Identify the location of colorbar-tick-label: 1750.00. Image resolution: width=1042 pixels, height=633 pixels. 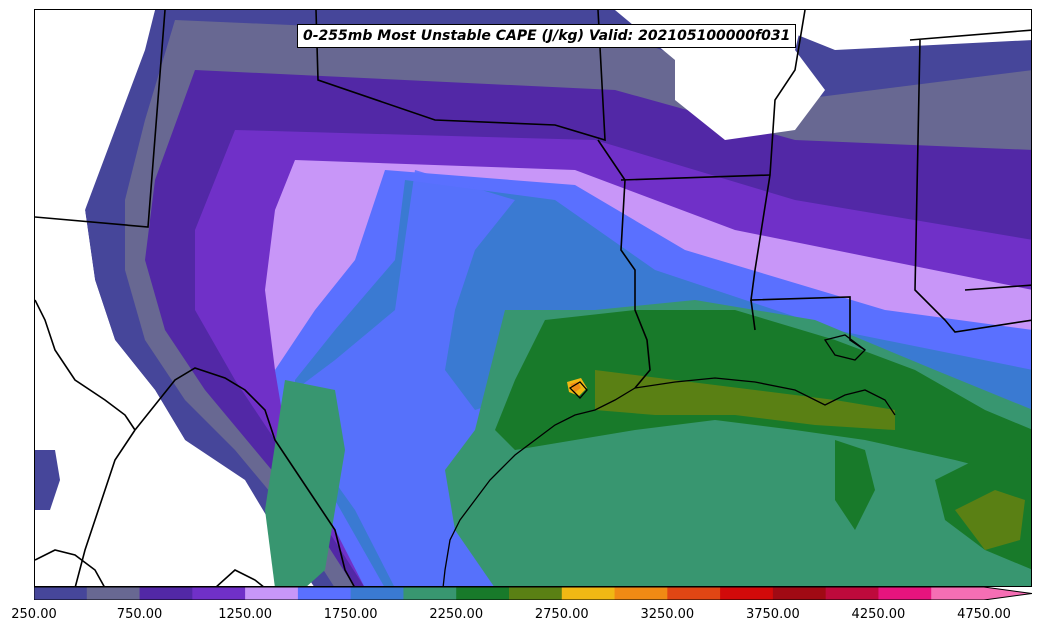
(350, 614).